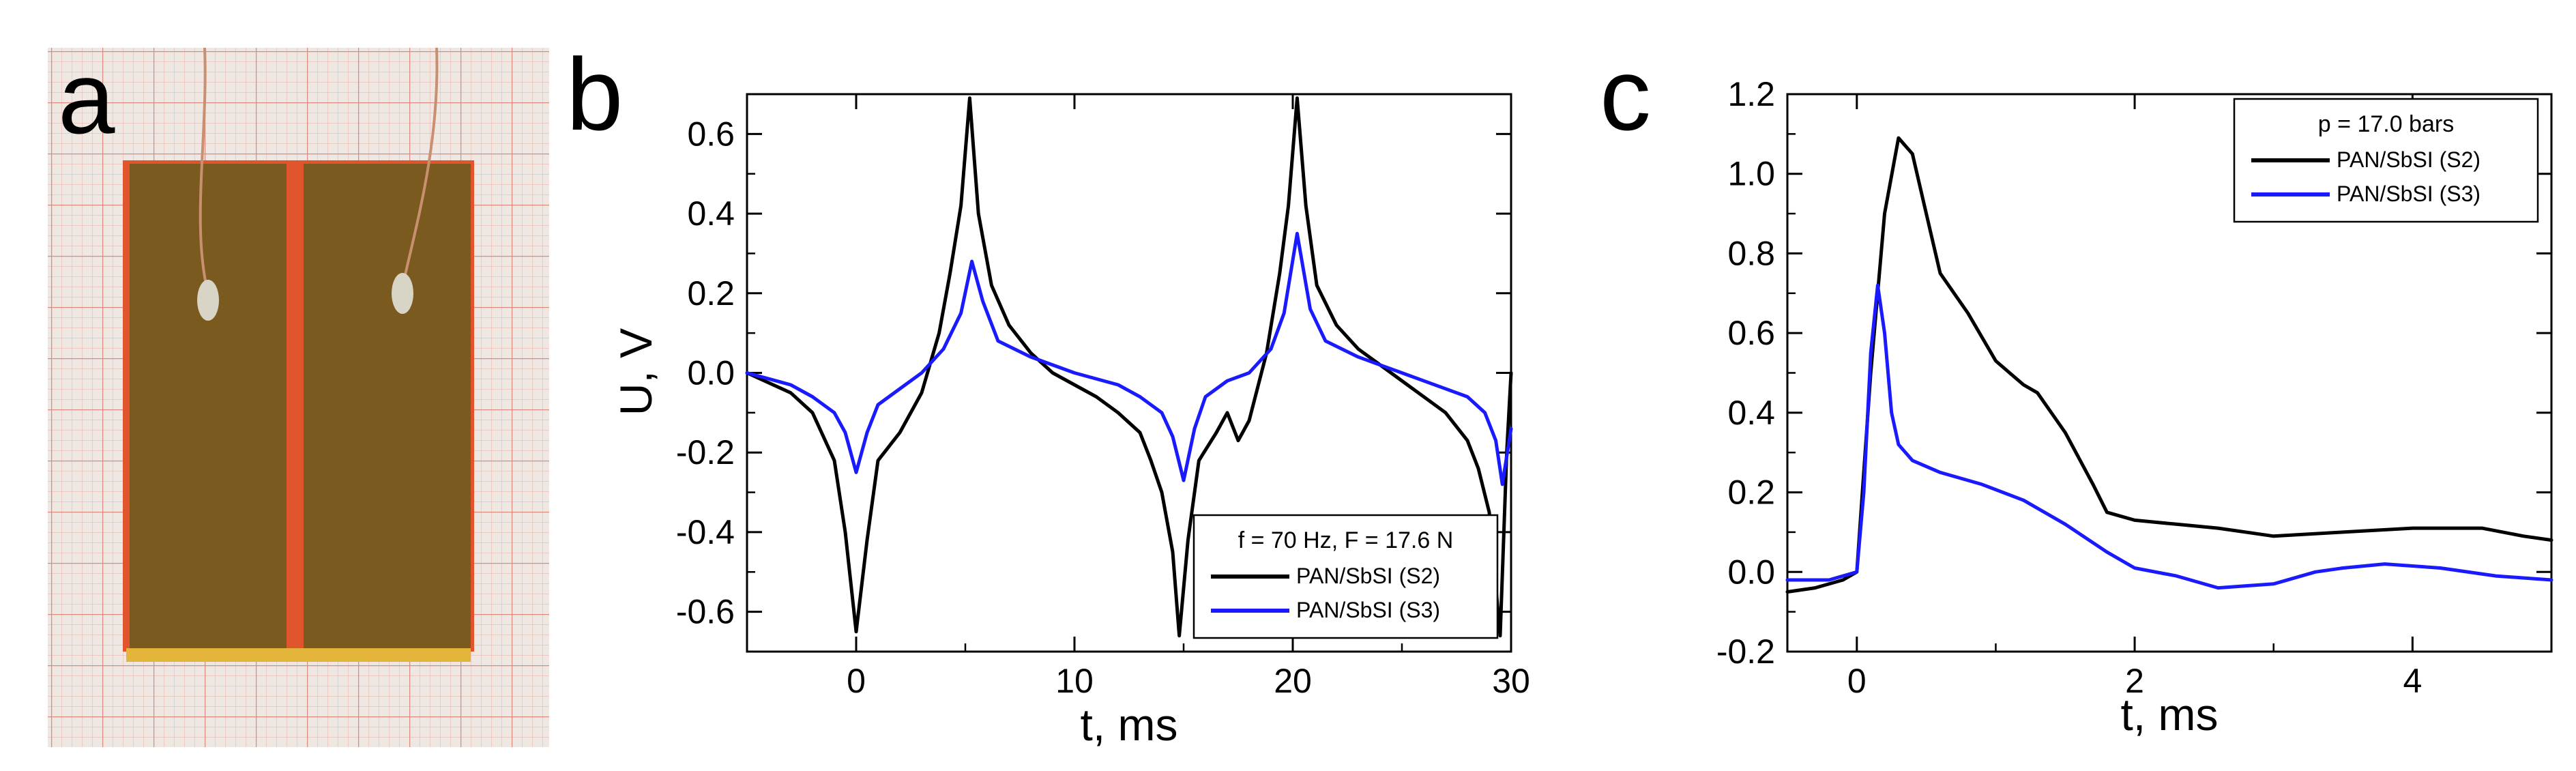  What do you see at coordinates (706, 612) in the screenshot?
I see `y-tick-label: -0.6` at bounding box center [706, 612].